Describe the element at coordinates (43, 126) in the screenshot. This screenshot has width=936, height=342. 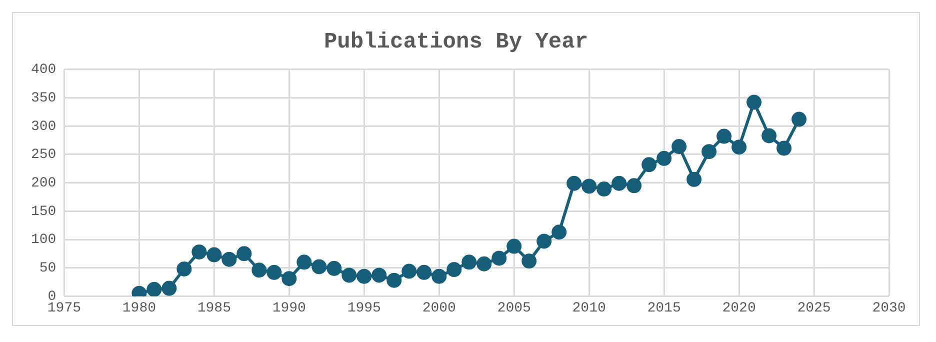
I see `y-tick-label: 300` at that location.